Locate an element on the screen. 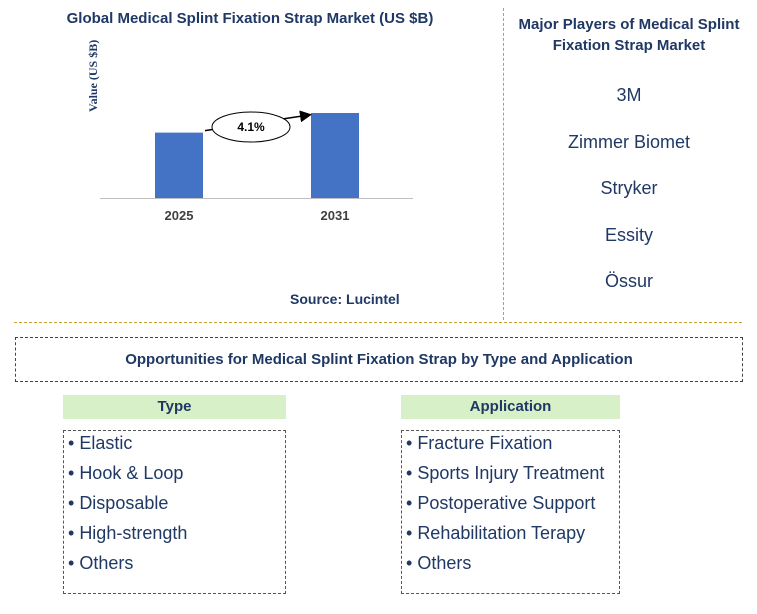 The width and height of the screenshot is (757, 614). application-item-label: Sports Injury Treatment is located at coordinates (511, 473).